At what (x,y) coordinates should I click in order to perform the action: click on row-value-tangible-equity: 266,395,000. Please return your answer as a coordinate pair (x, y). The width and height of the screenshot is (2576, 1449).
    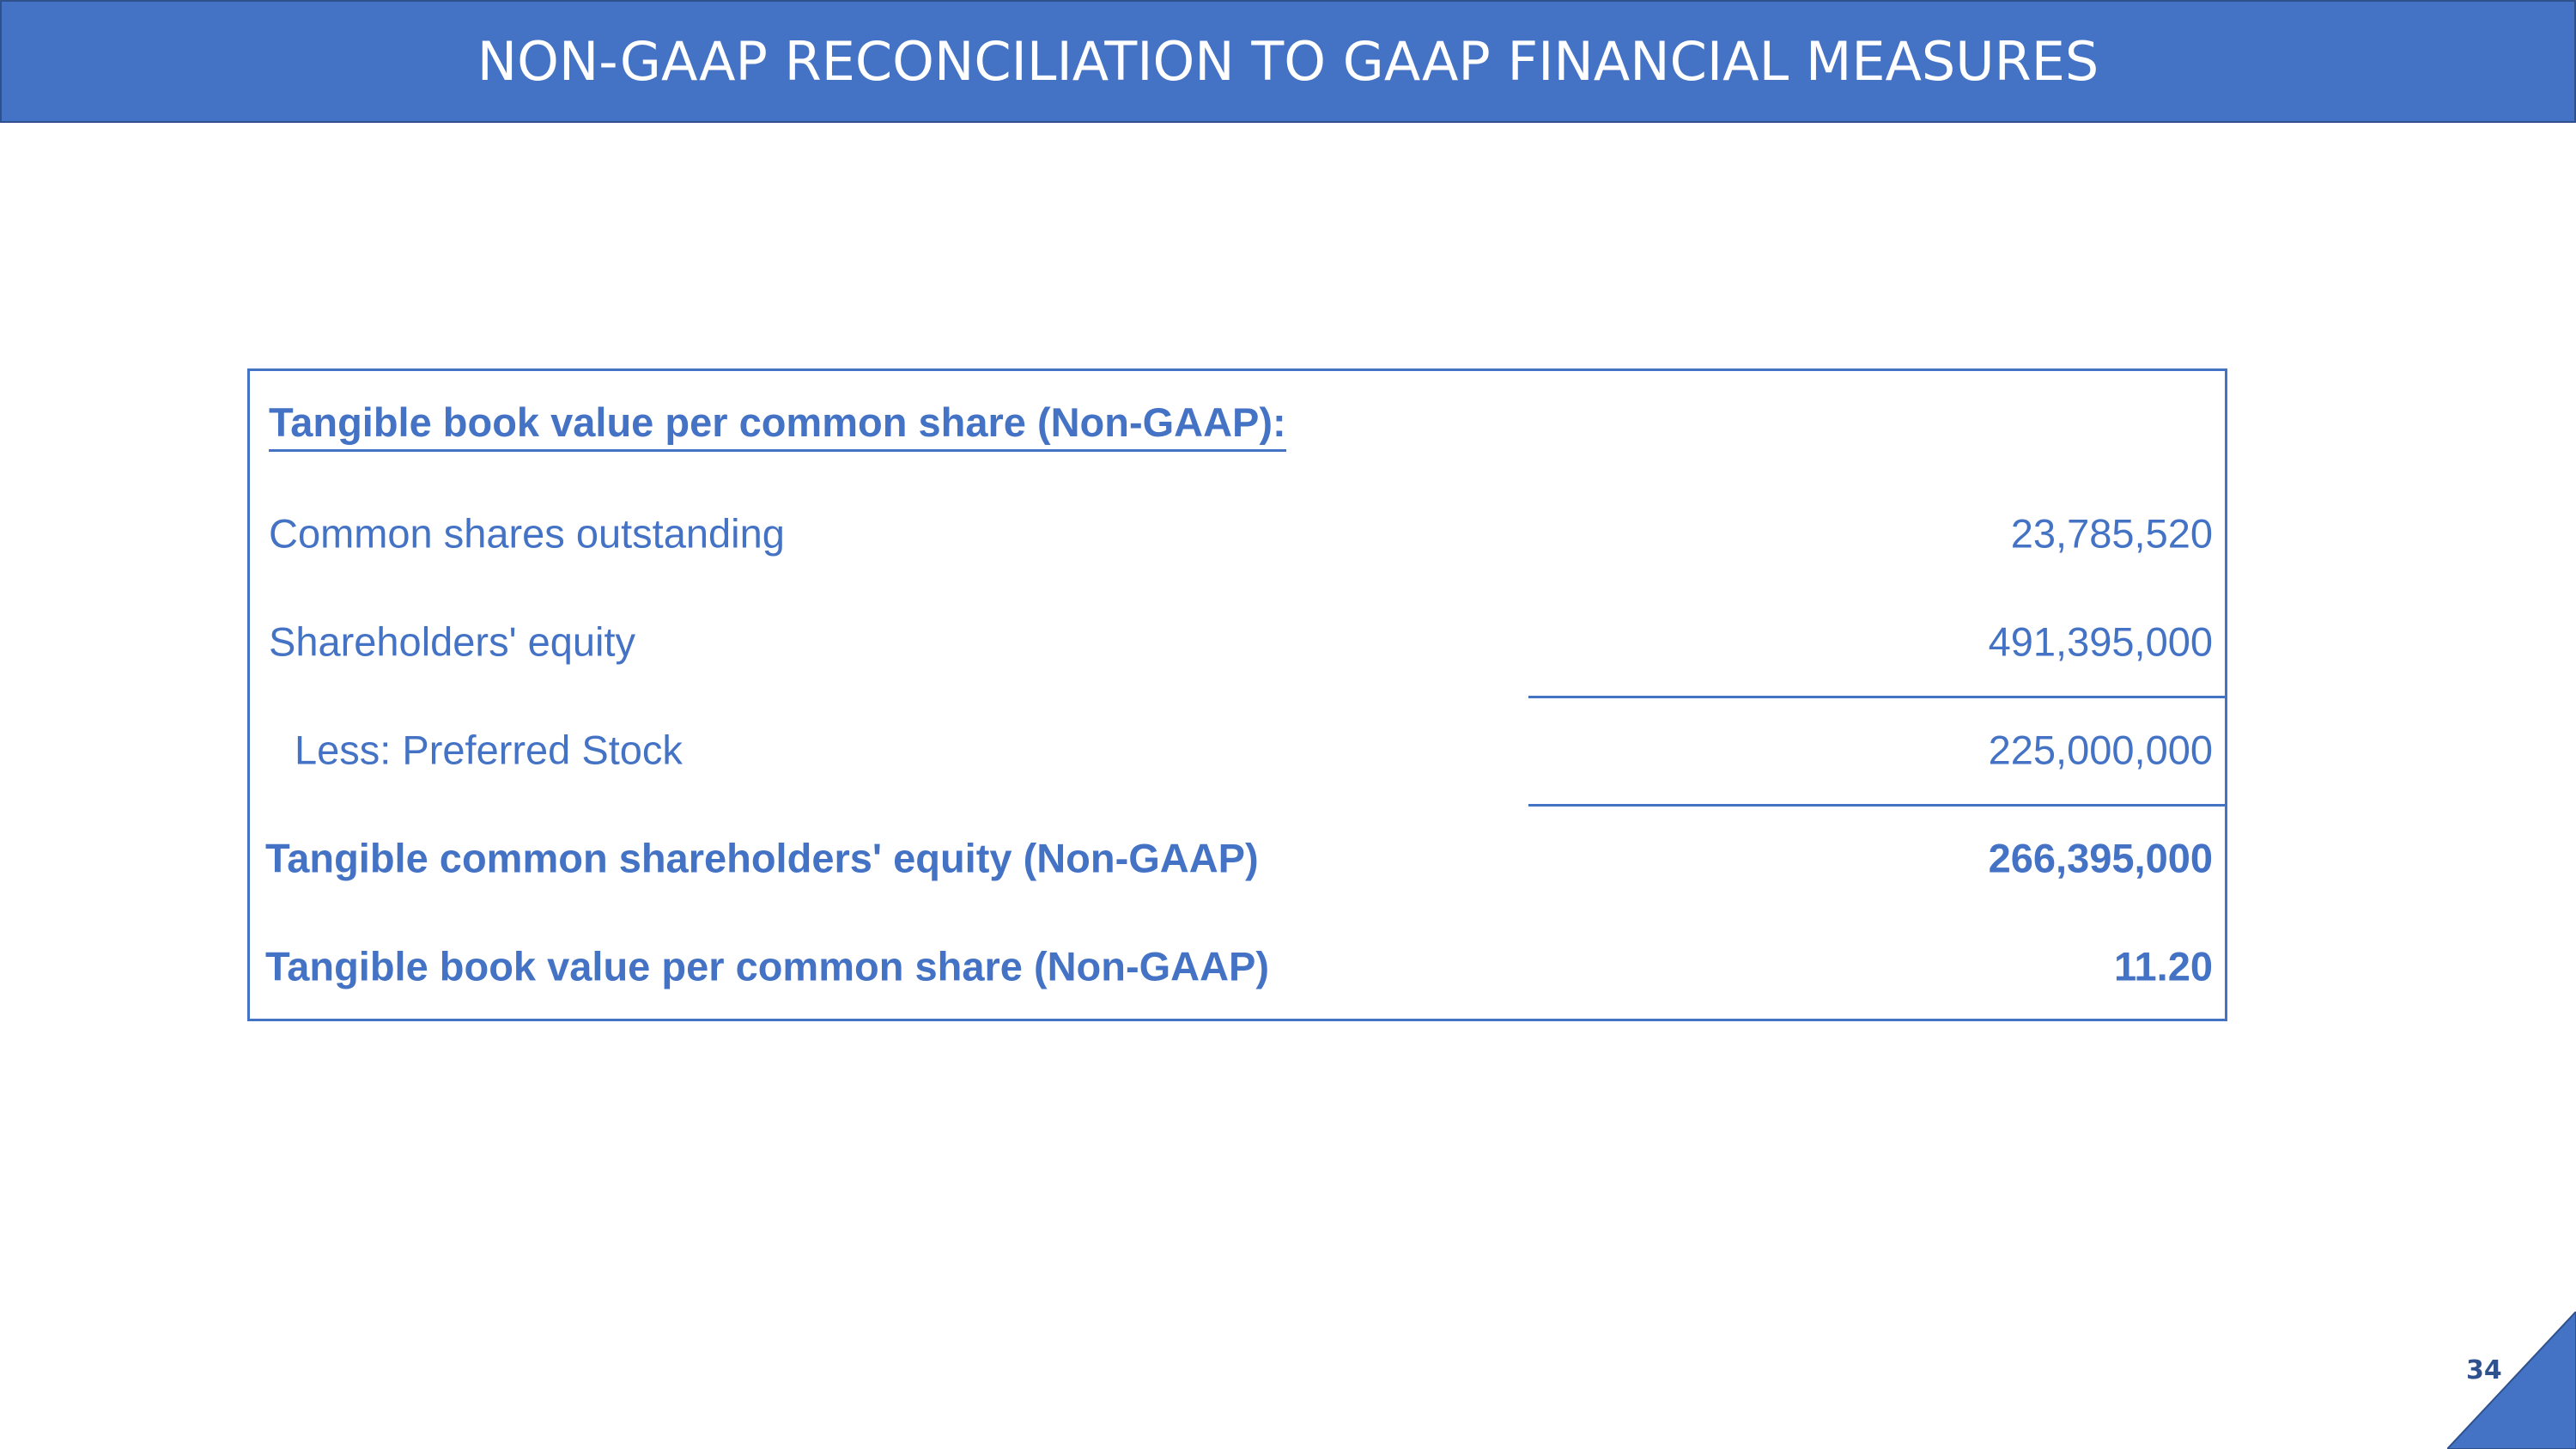
    Looking at the image, I should click on (2100, 858).